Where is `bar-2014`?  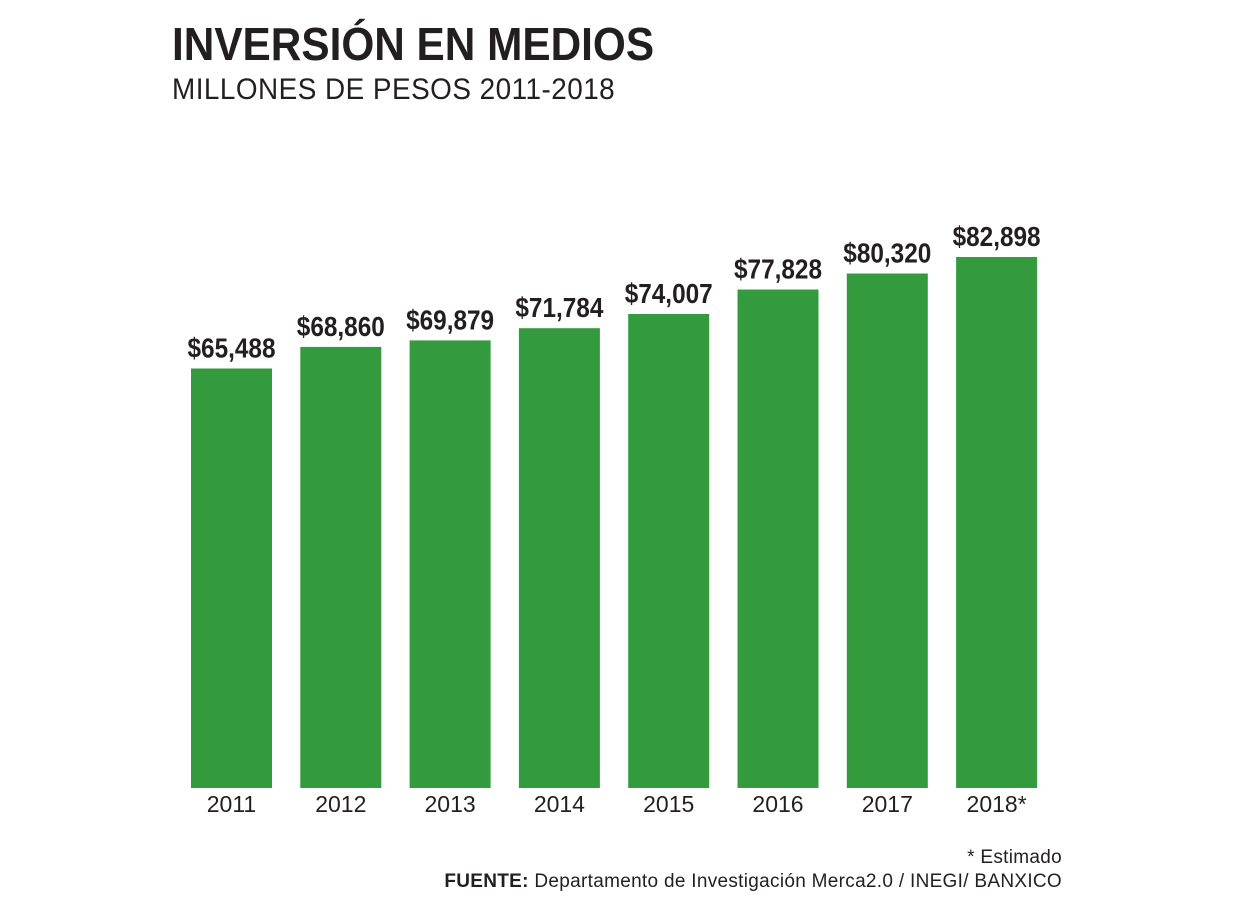
bar-2014 is located at coordinates (559, 558).